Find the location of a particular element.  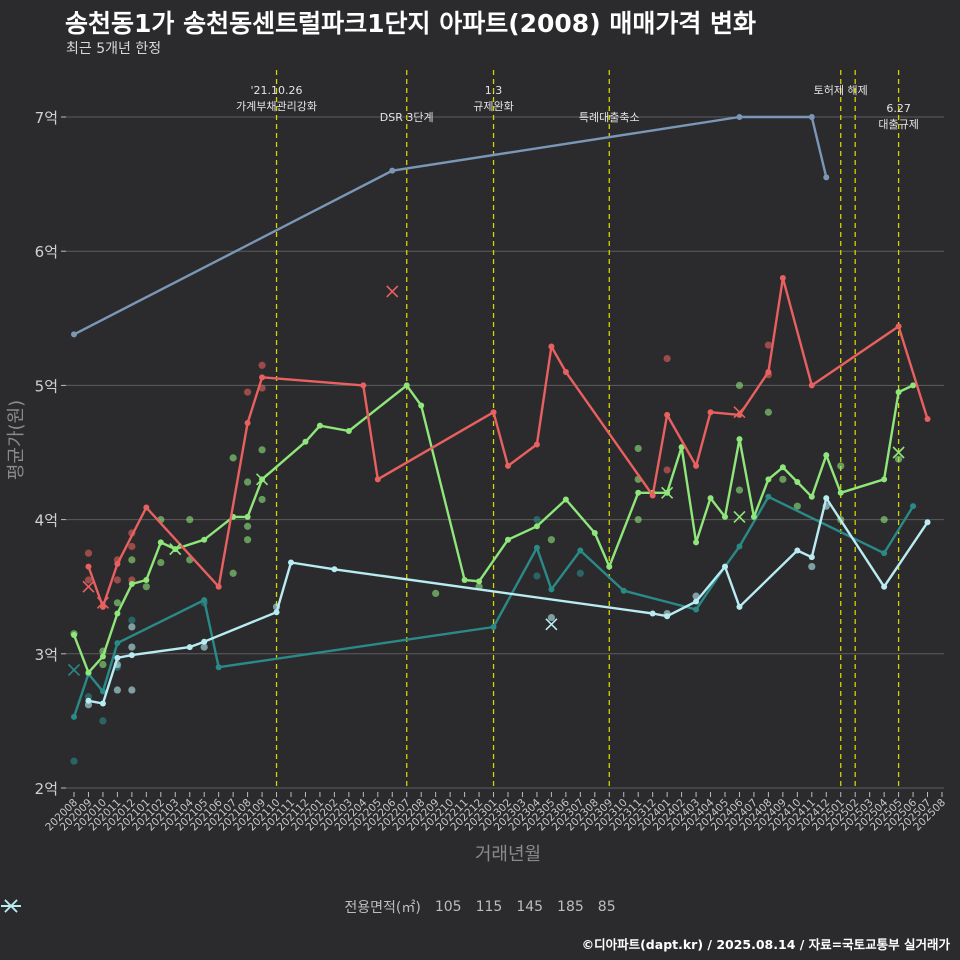

event-annotation: 대출규제 is located at coordinates (898, 124).